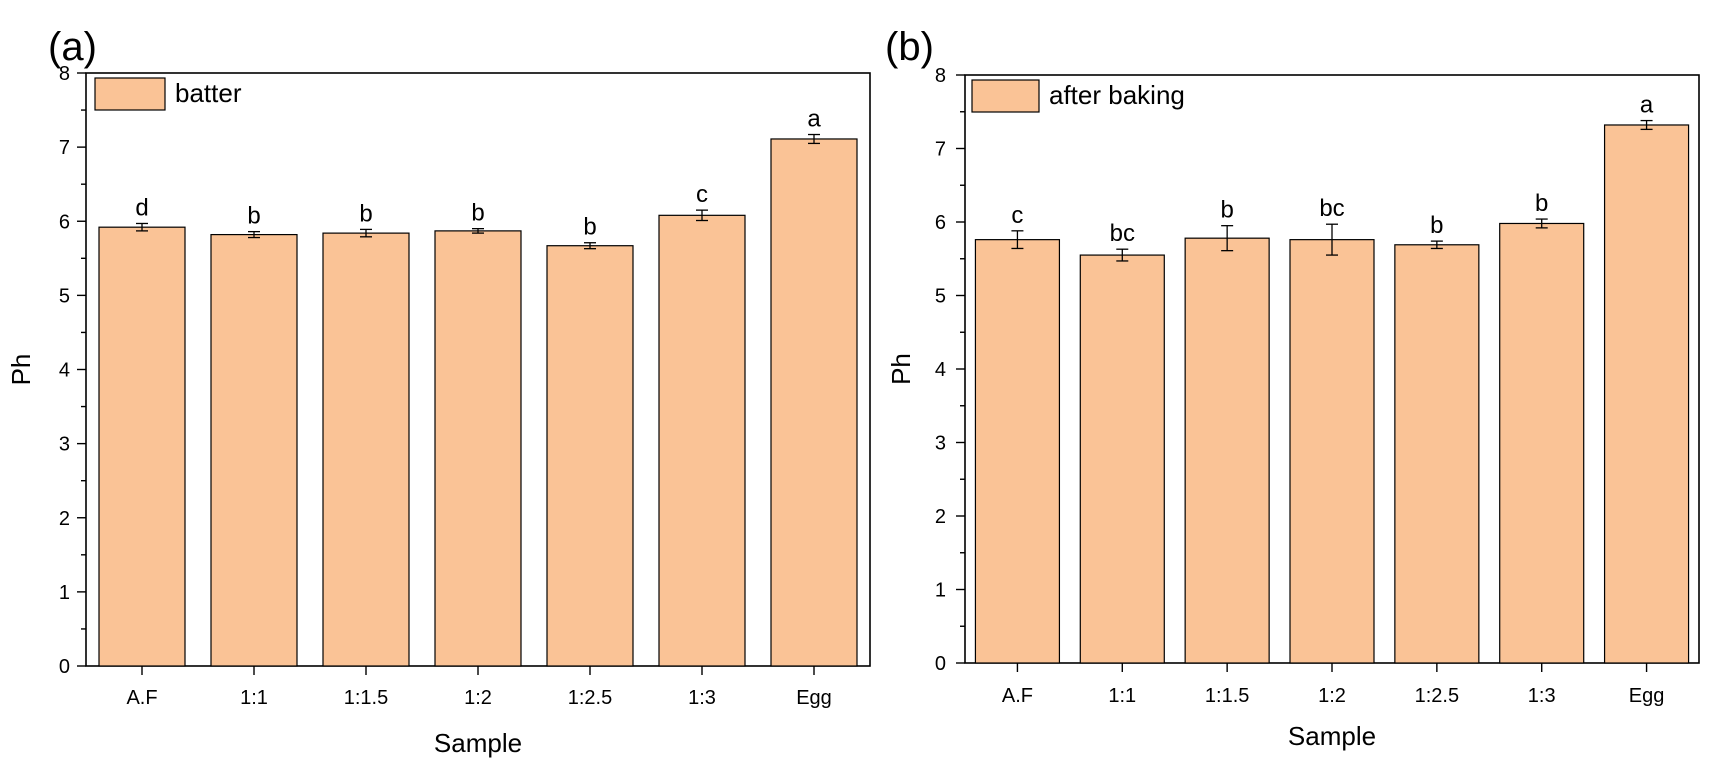 This screenshot has width=1721, height=774. I want to click on legend-label: batter, so click(208, 93).